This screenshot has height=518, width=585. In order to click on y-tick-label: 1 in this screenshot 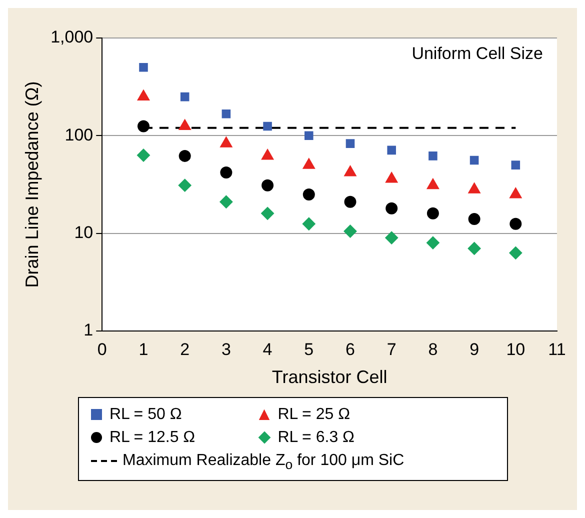, I will do `click(89, 330)`.